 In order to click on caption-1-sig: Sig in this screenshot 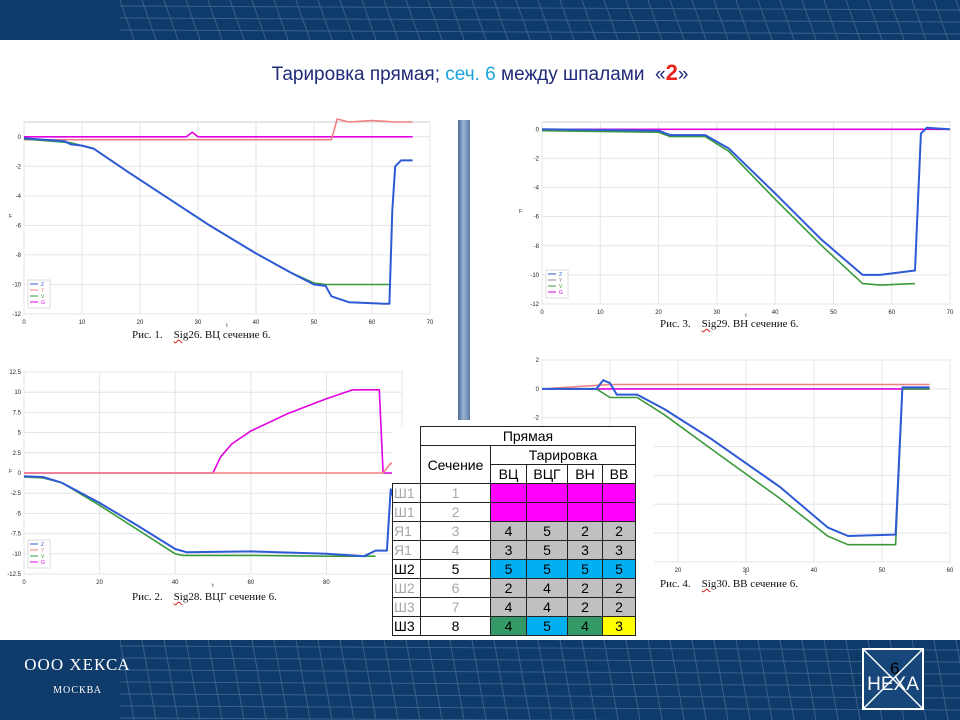, I will do `click(181, 335)`.